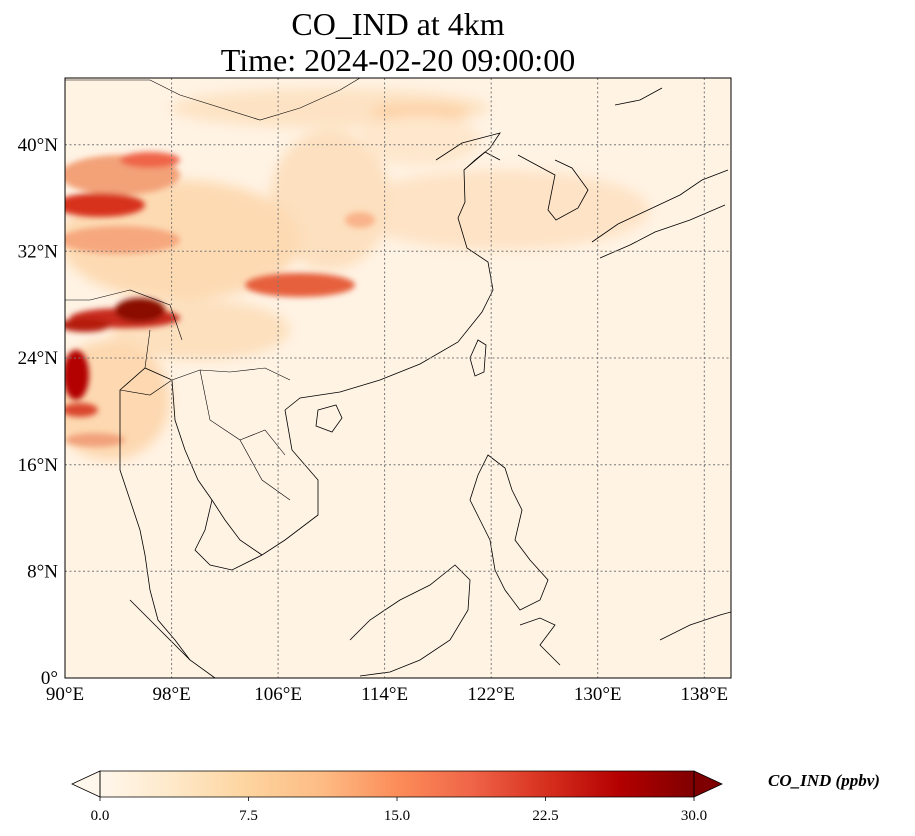 Image resolution: width=915 pixels, height=836 pixels. I want to click on lon-tick-labels: 90°E 98°E 106°E 114°E 122°E 130°E 138°E, so click(387, 694).